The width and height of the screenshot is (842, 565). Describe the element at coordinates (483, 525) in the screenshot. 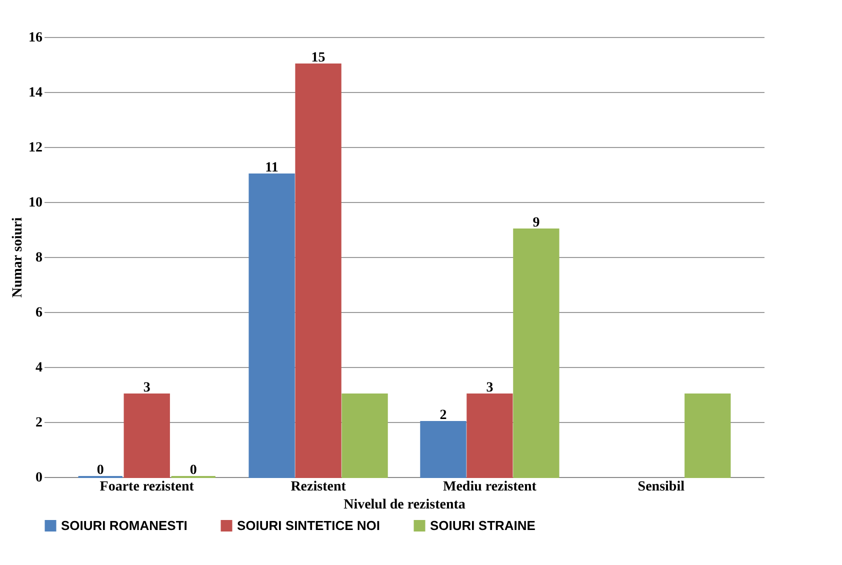

I see `legend-label: SOIURI STRAINE` at that location.